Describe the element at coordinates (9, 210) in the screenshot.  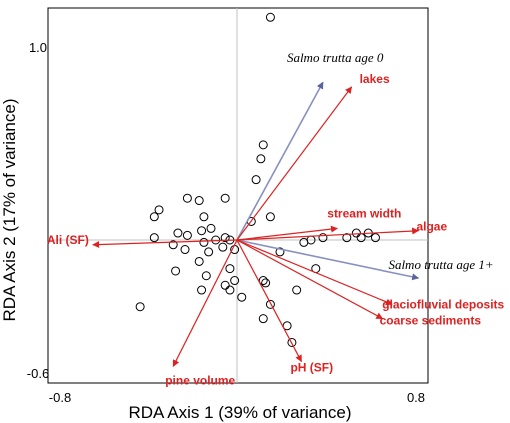
I see `y-axis-title: RDA Axis 2 (17% of variance)` at that location.